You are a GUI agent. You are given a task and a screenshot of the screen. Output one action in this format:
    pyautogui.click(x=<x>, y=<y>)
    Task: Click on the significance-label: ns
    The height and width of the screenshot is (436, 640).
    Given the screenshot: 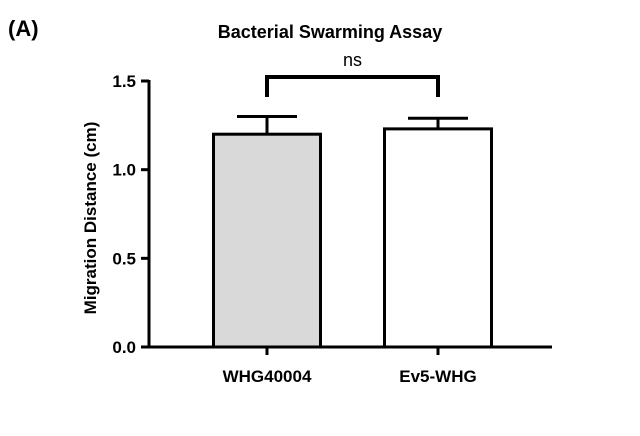 What is the action you would take?
    pyautogui.click(x=352, y=60)
    